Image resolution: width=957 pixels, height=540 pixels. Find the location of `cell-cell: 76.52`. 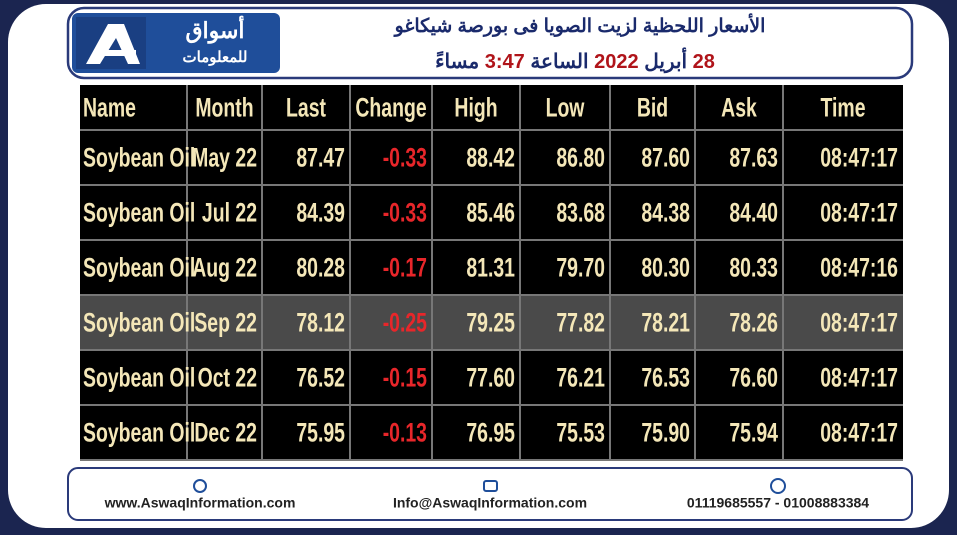

cell-cell: 76.52 is located at coordinates (320, 378).